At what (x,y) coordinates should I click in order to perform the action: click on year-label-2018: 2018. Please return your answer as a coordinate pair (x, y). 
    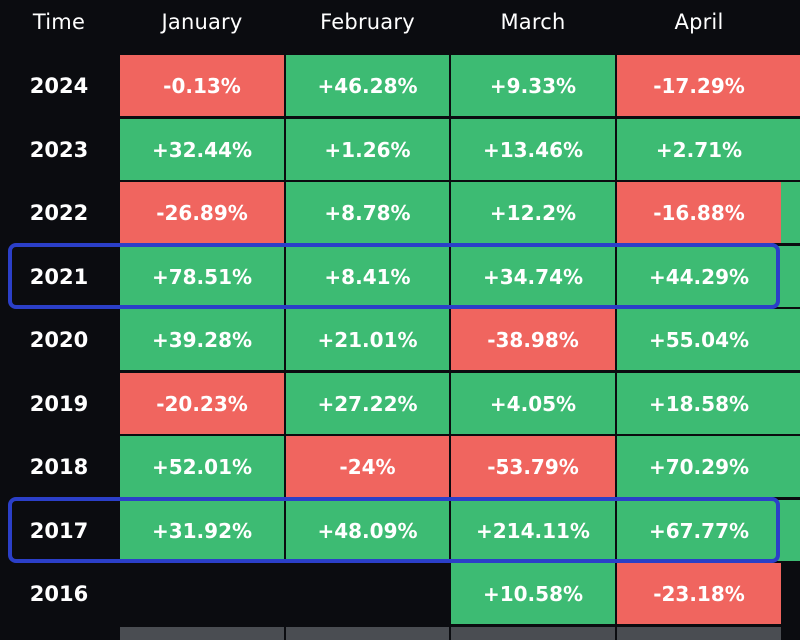
    Looking at the image, I should click on (59, 466).